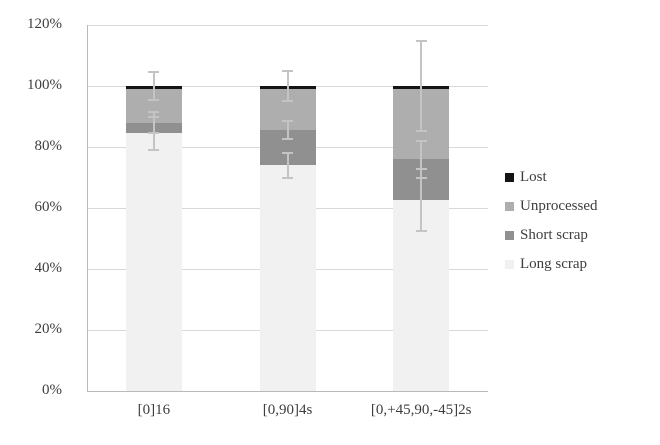  I want to click on y-axis-line, so click(87, 208).